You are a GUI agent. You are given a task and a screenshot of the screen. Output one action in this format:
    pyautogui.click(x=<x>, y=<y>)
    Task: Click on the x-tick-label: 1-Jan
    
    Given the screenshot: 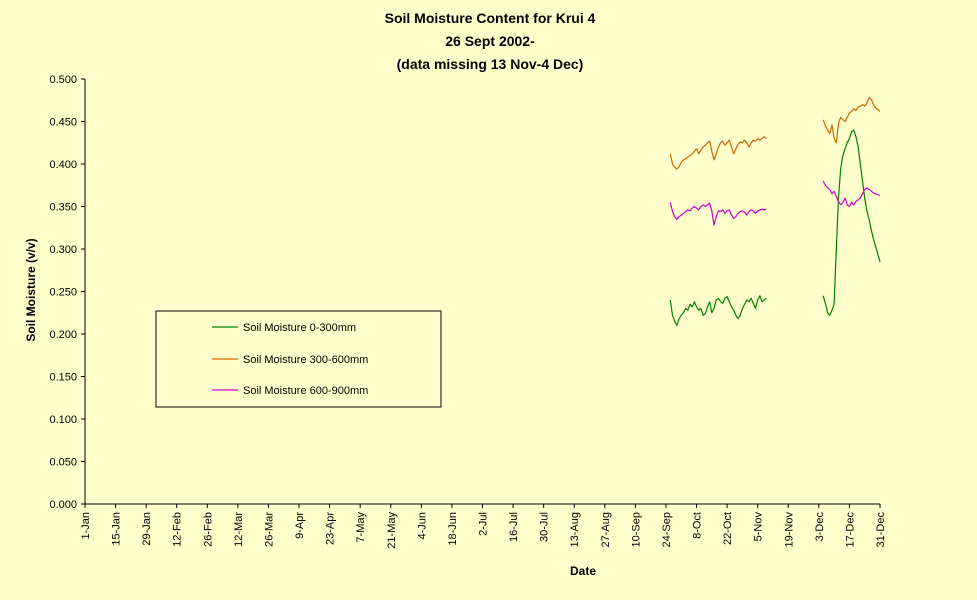 What is the action you would take?
    pyautogui.click(x=86, y=526)
    